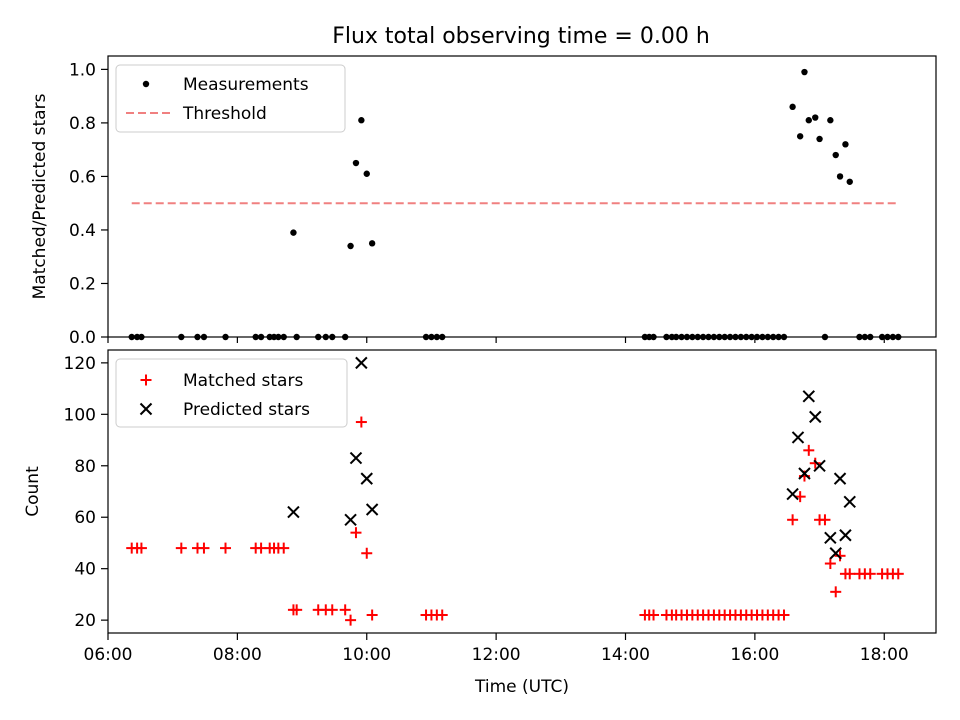 The width and height of the screenshot is (960, 720). I want to click on y-tick-label-top: 0.4, so click(82, 231).